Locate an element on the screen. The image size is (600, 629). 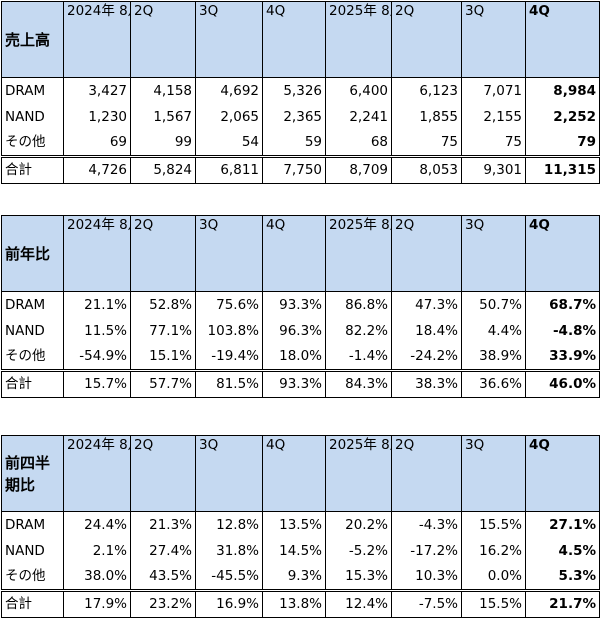
cell: 99 is located at coordinates (163, 143).